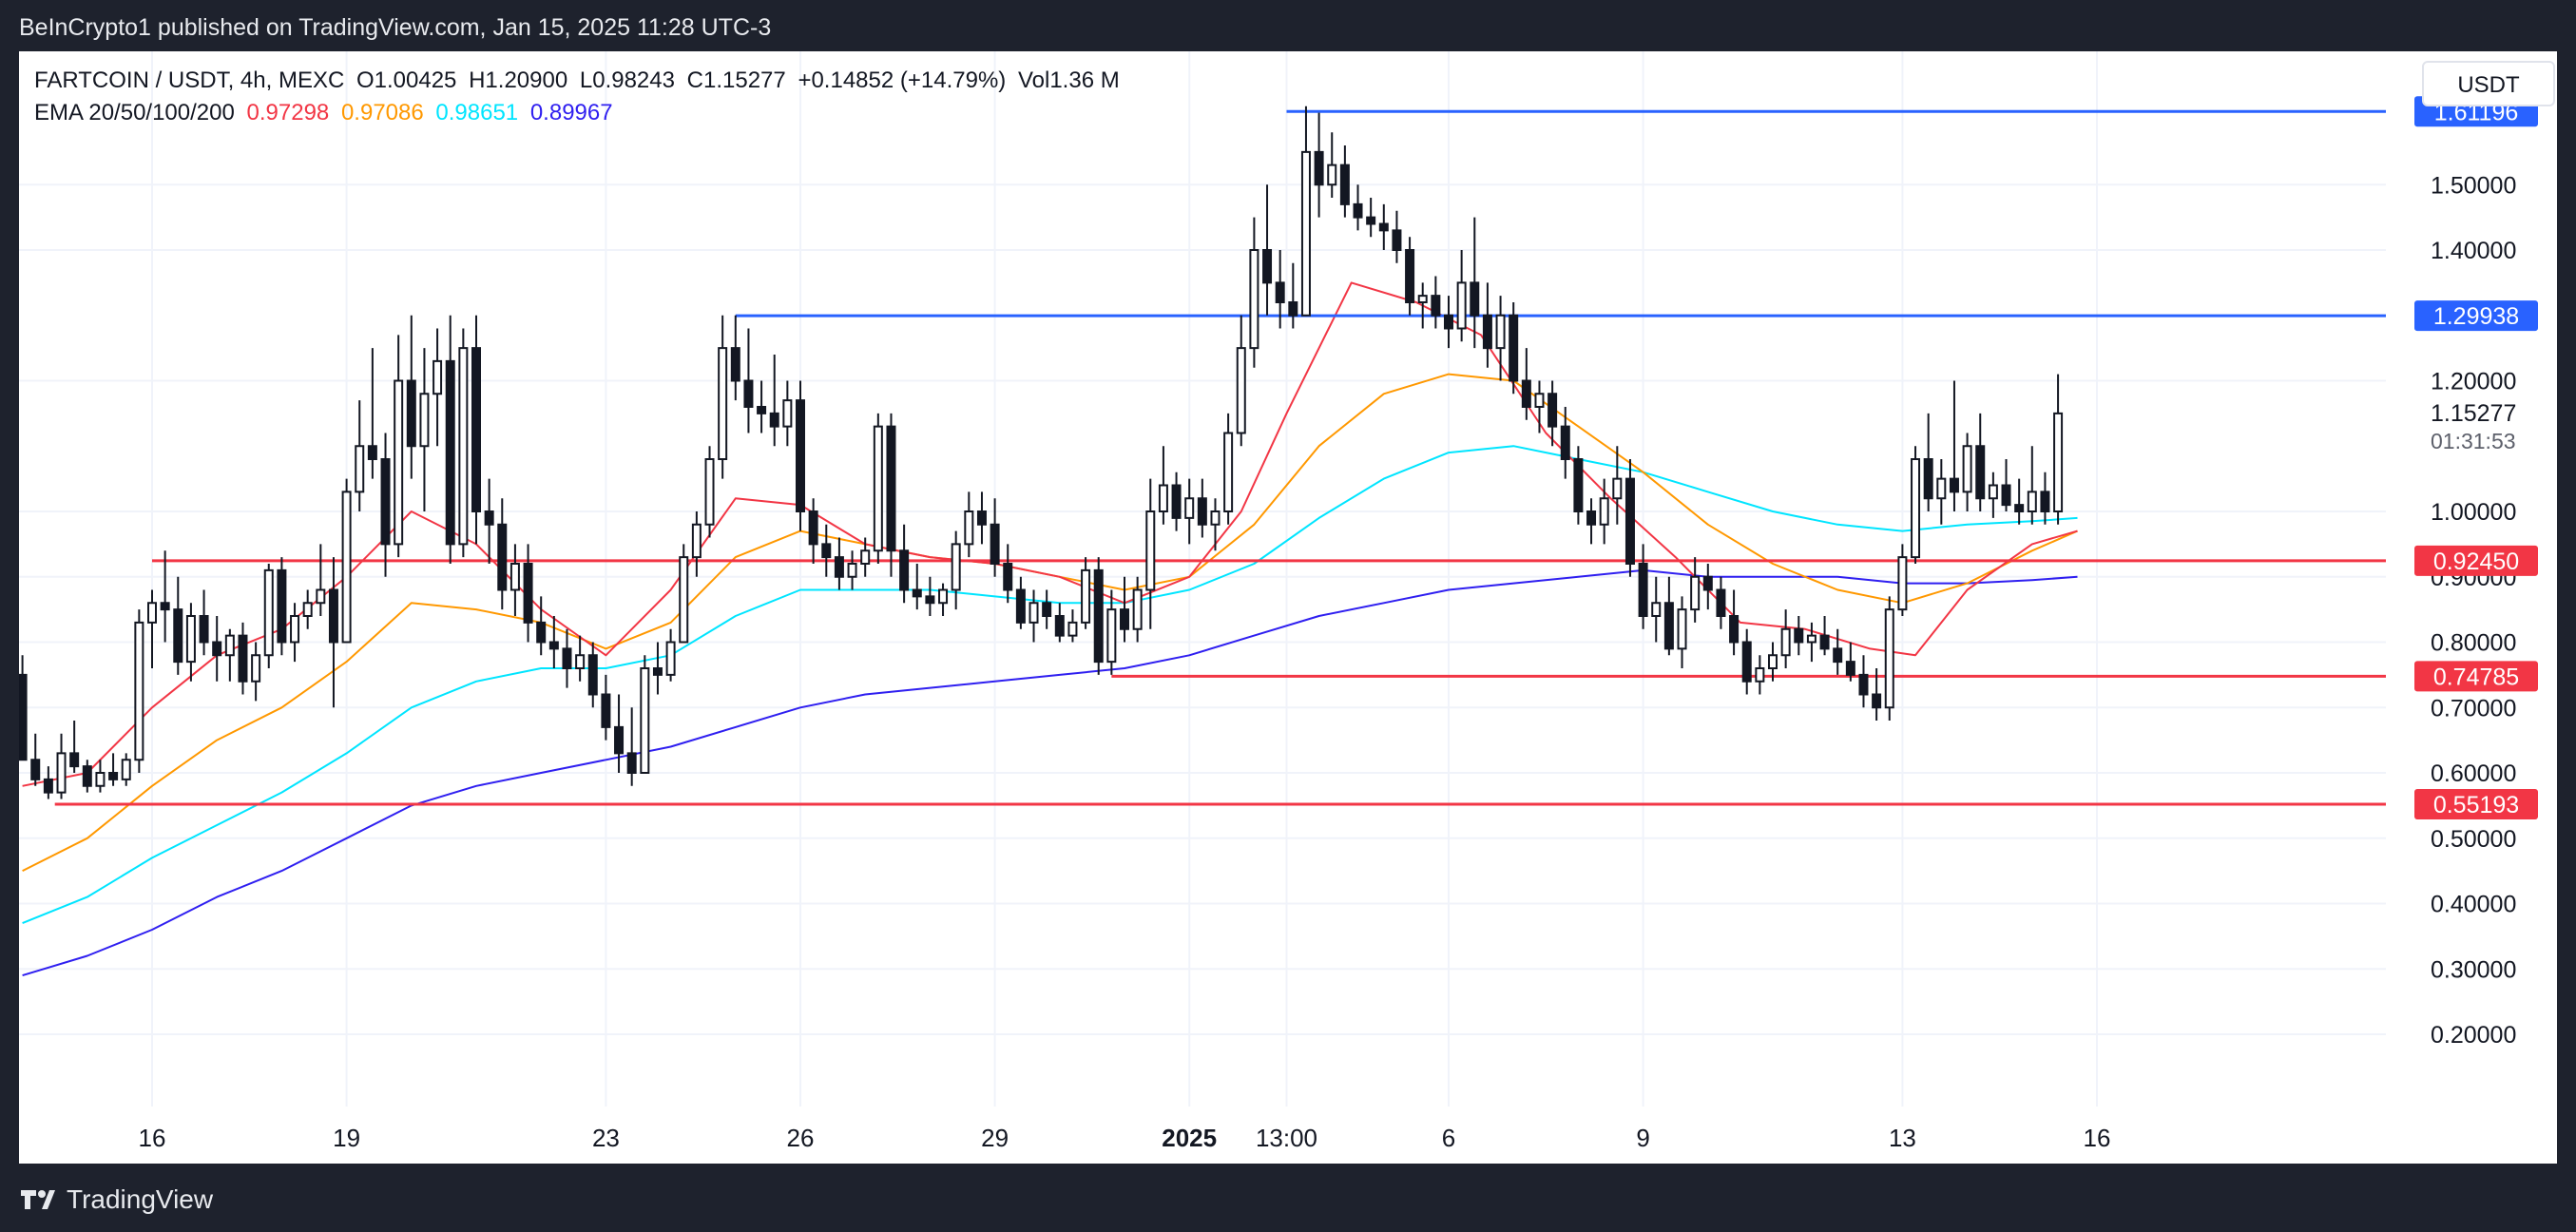  I want to click on price-label-text: 0.92450, so click(2476, 562).